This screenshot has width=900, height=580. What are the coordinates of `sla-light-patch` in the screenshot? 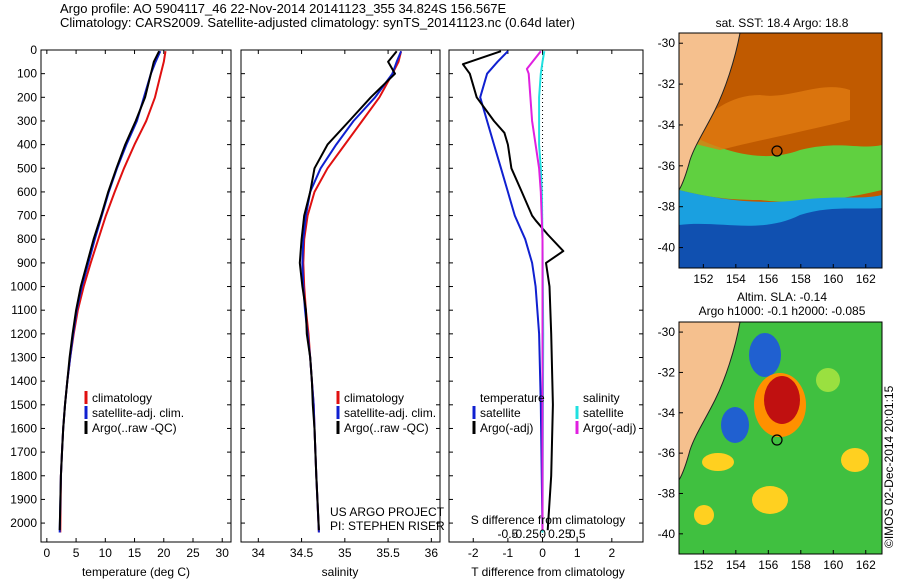 It's located at (828, 380).